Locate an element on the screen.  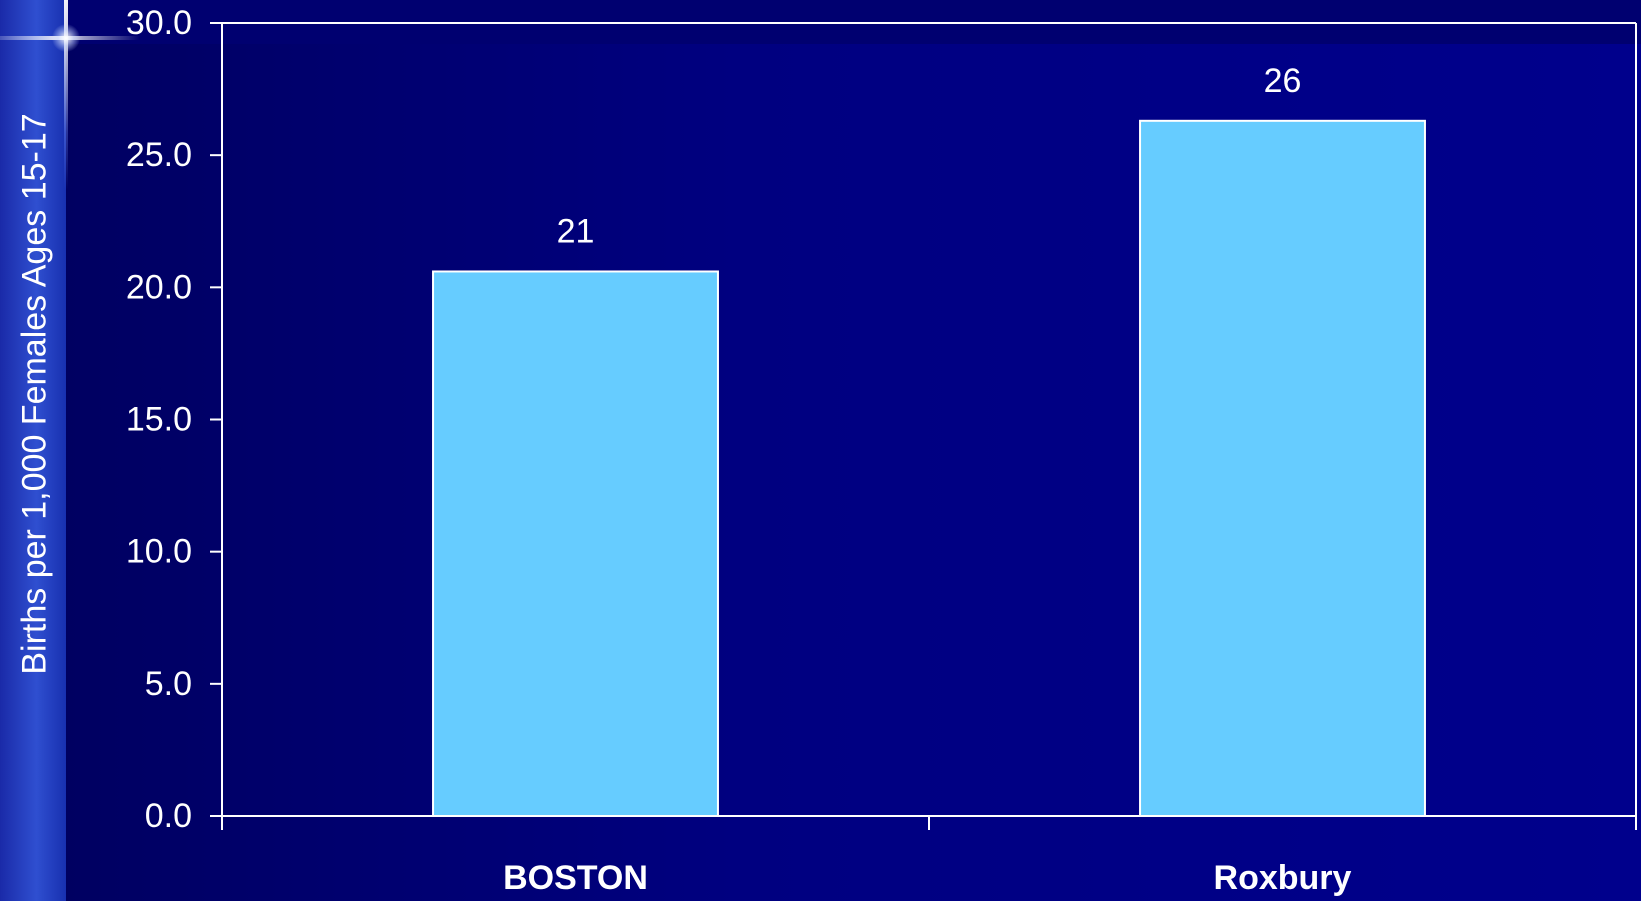
x-tick-label: BOSTON is located at coordinates (575, 878).